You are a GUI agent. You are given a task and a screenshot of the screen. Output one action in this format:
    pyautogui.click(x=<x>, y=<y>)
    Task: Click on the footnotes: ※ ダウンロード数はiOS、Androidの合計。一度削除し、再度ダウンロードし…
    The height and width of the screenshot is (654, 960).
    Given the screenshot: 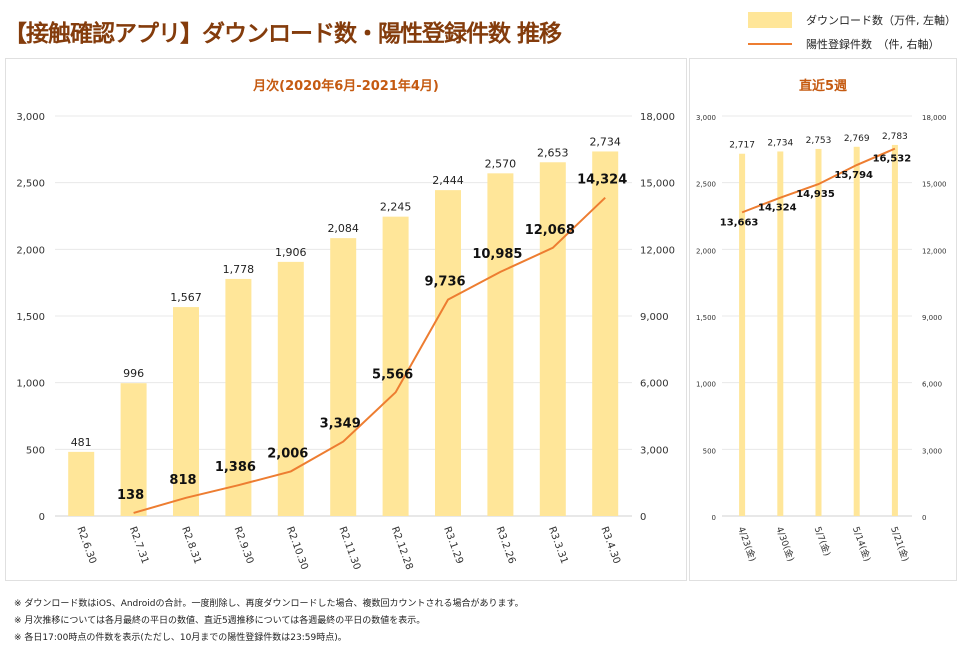 What is the action you would take?
    pyautogui.click(x=269, y=621)
    